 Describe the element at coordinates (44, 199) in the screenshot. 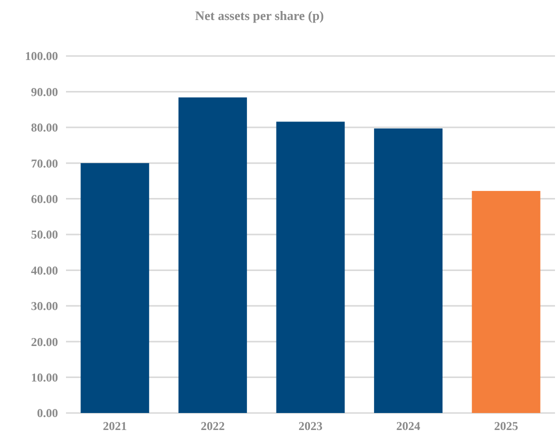

I see `y-tick-label: 60.00` at that location.